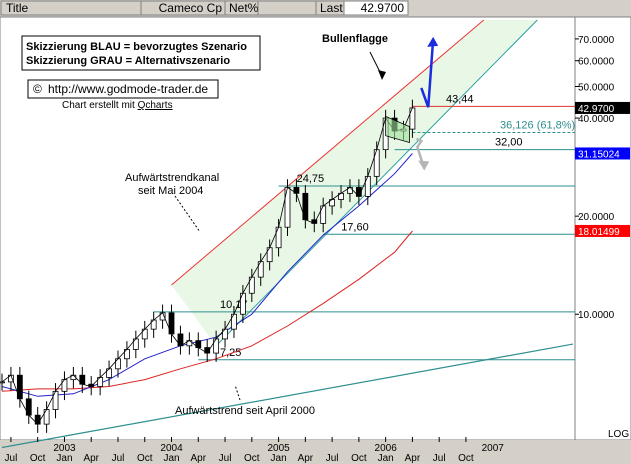  Describe the element at coordinates (118, 458) in the screenshot. I see `x-month-label-4: Jul` at that location.